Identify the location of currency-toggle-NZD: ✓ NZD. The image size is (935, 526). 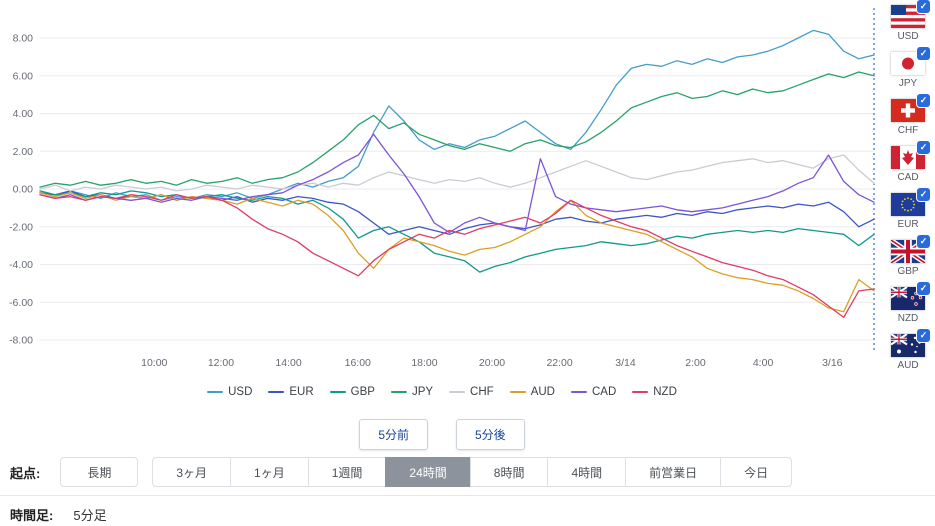
(910, 303).